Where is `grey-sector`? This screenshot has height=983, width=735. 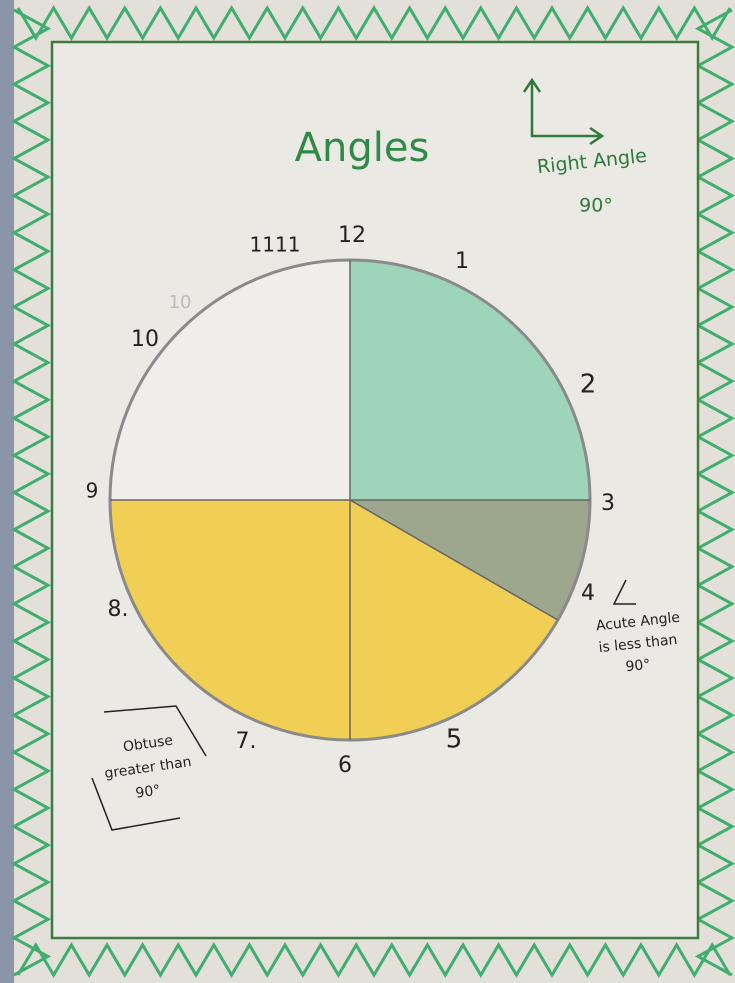
grey-sector is located at coordinates (470, 560).